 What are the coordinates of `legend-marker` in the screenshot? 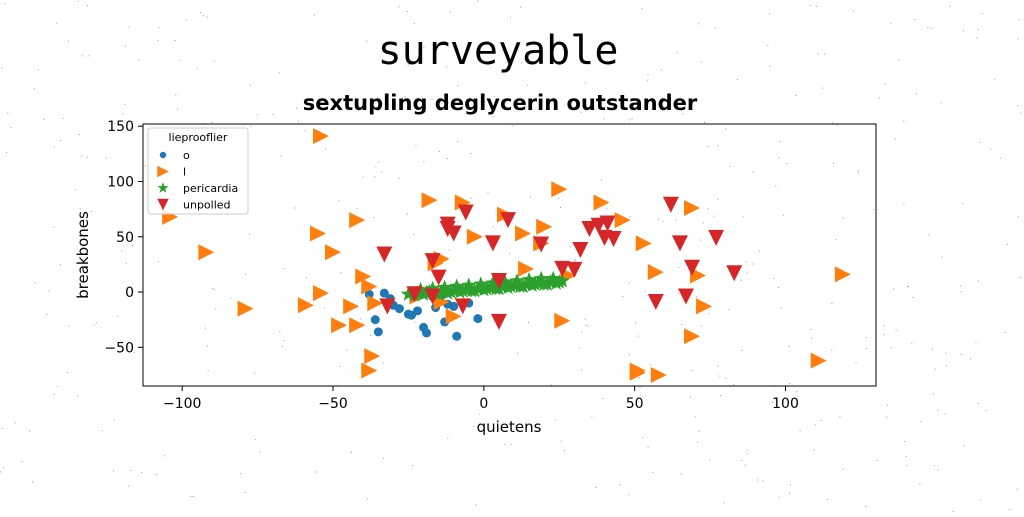 It's located at (163, 187).